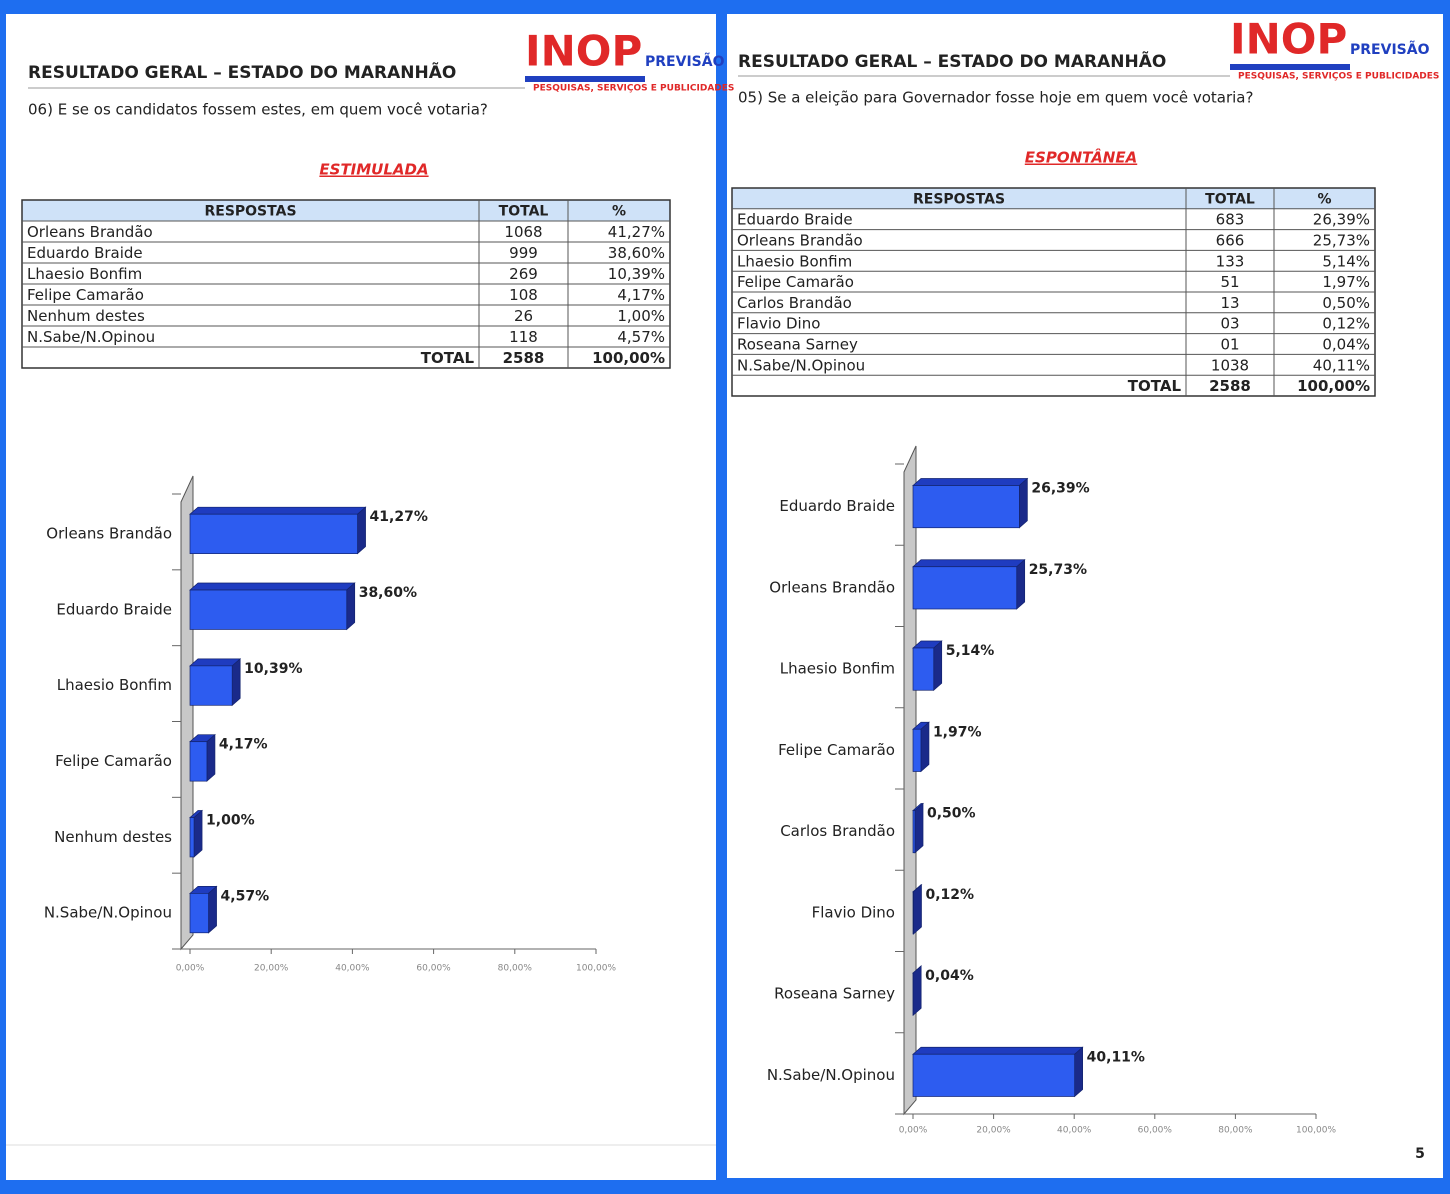 Image resolution: width=1450 pixels, height=1194 pixels. Describe the element at coordinates (1341, 365) in the screenshot. I see `table-cell: 40,11%` at that location.